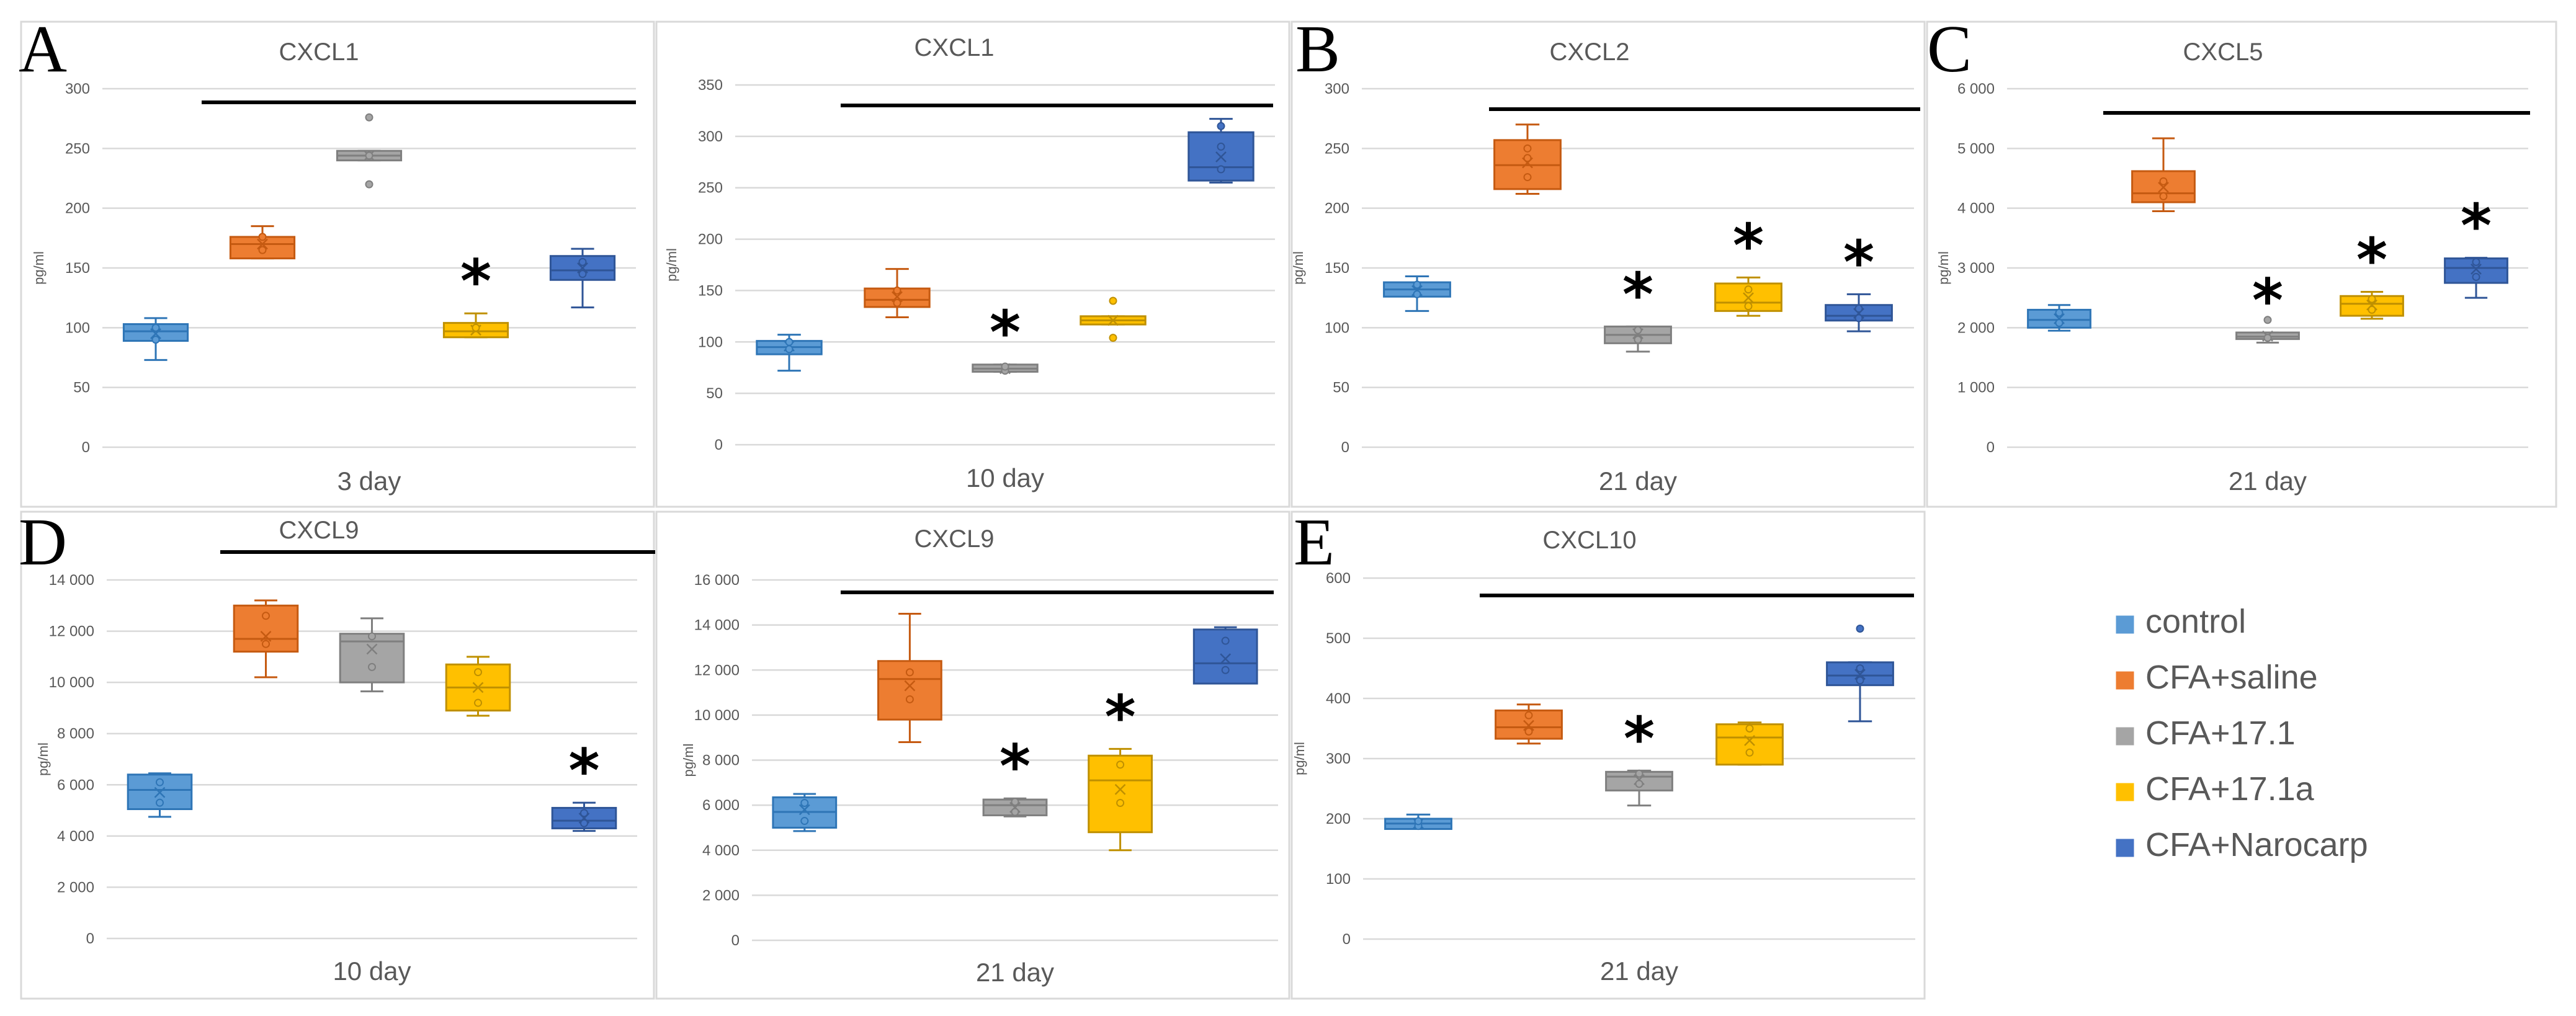  Describe the element at coordinates (710, 85) in the screenshot. I see `y-tick-label: 350` at that location.